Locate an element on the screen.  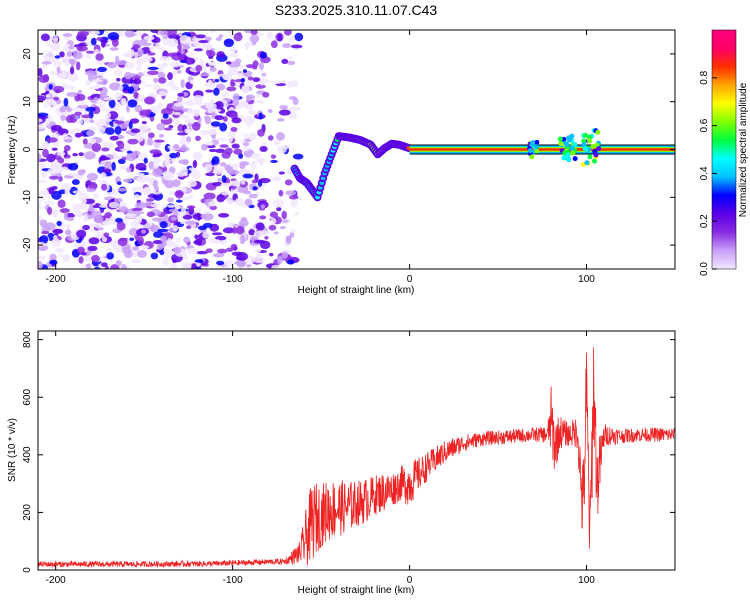
snr-y-label: SNR (10 * v/v) is located at coordinates (12, 450).